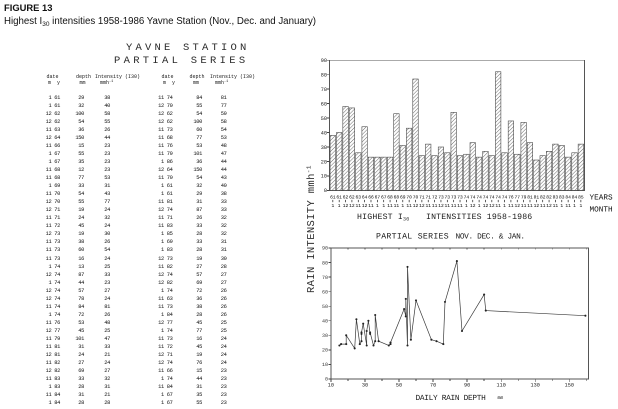 The width and height of the screenshot is (618, 409). Describe the element at coordinates (365, 198) in the screenshot. I see `svg-text: 64` at that location.